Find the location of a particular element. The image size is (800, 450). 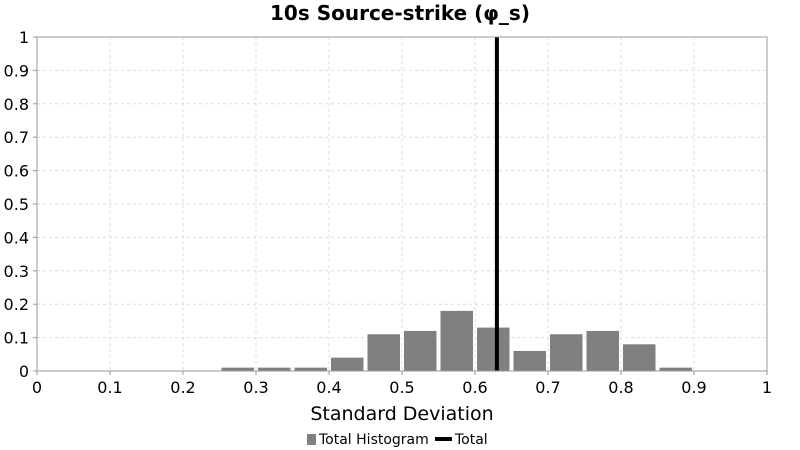

y-tick-label: 0.6 is located at coordinates (16, 171).